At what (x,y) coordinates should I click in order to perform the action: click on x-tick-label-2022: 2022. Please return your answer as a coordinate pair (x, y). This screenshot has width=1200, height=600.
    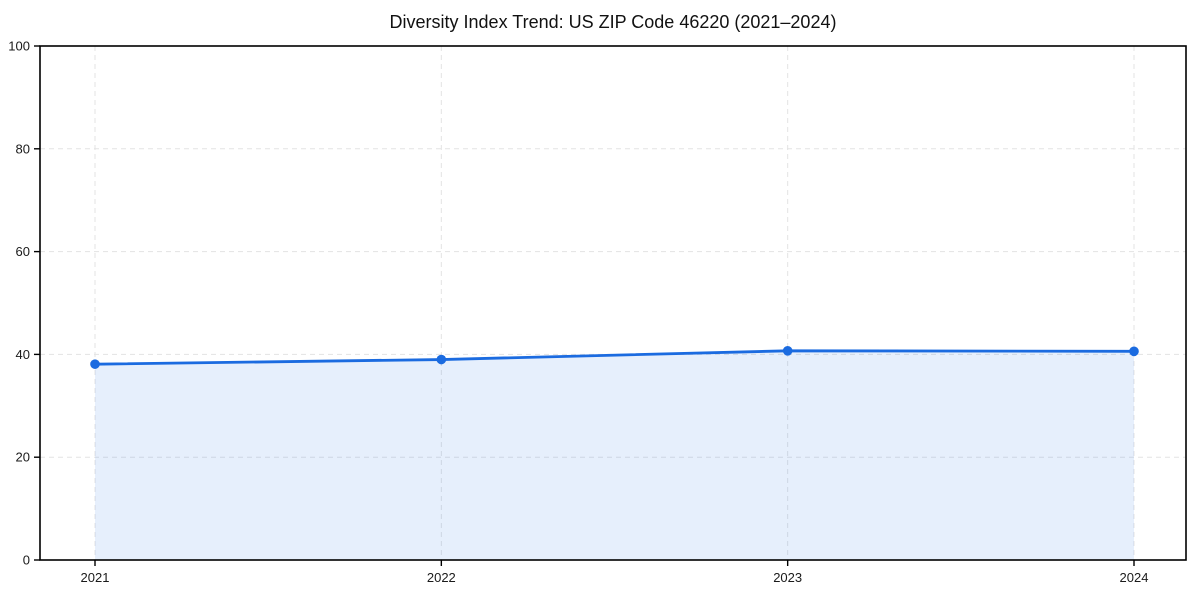
    Looking at the image, I should click on (441, 577).